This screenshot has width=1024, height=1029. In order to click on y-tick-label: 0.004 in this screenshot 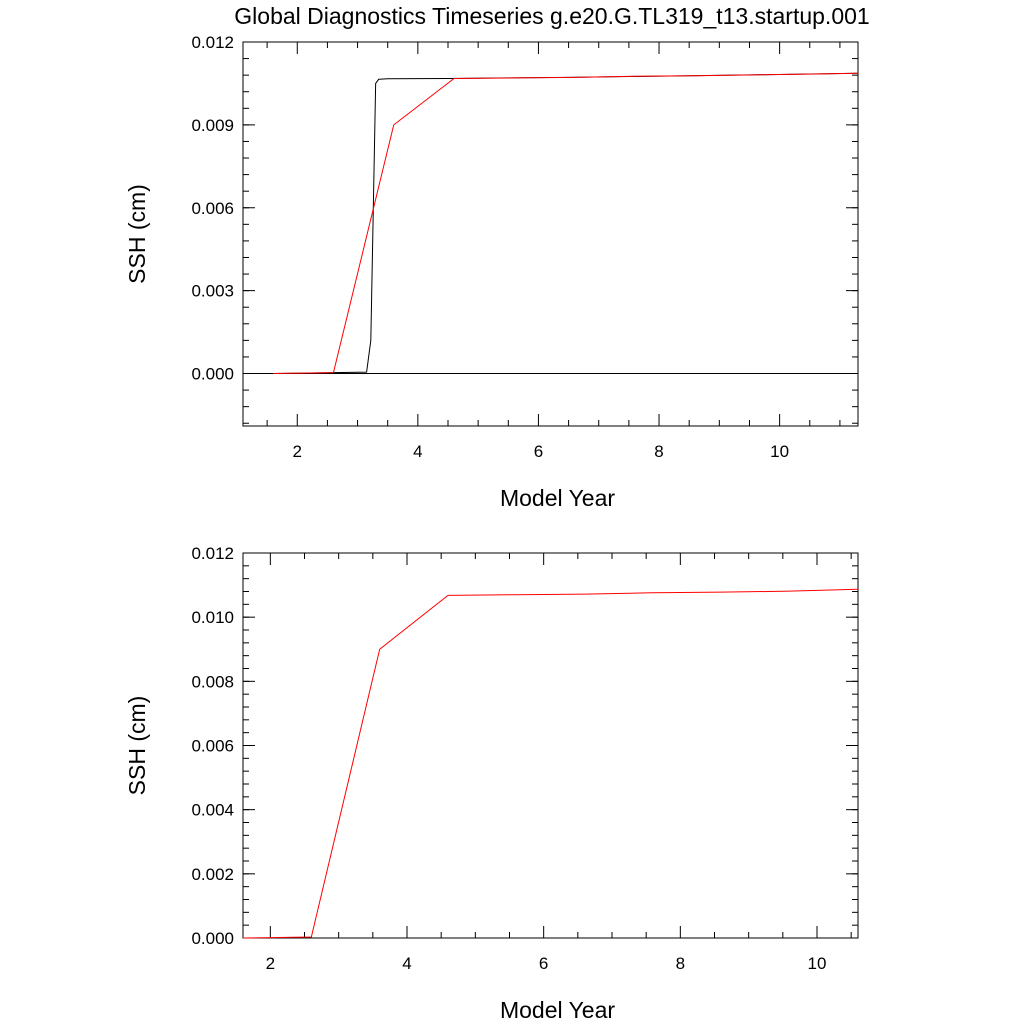, I will do `click(212, 810)`.